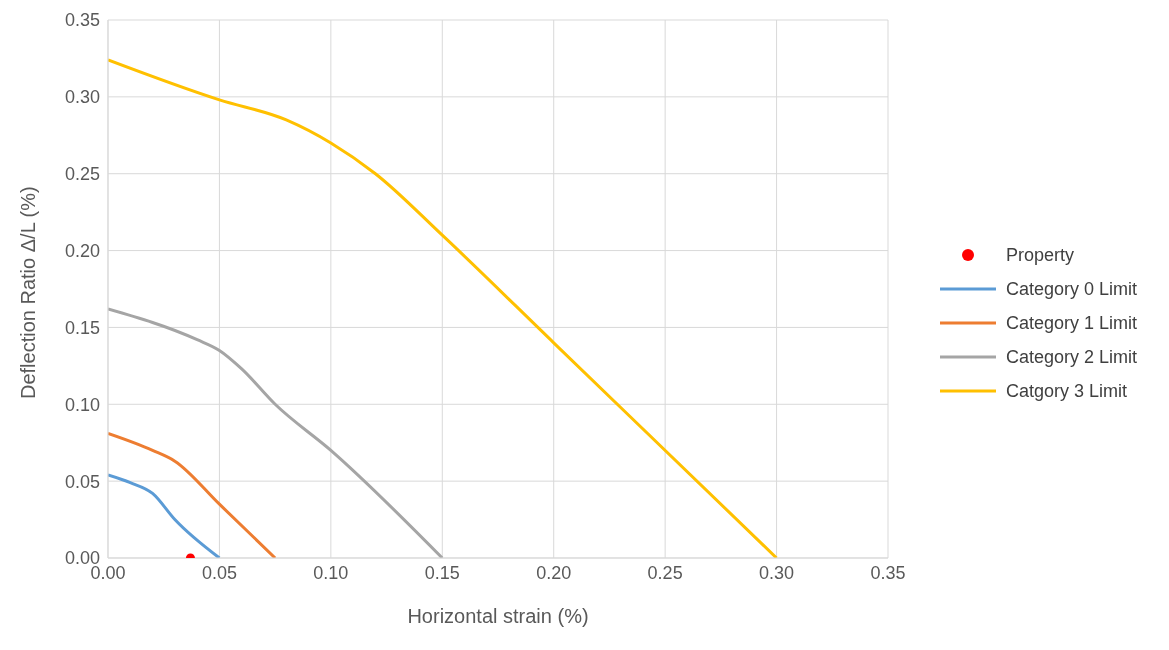 This screenshot has height=650, width=1169. I want to click on x-tick-label: 0.35, so click(888, 572).